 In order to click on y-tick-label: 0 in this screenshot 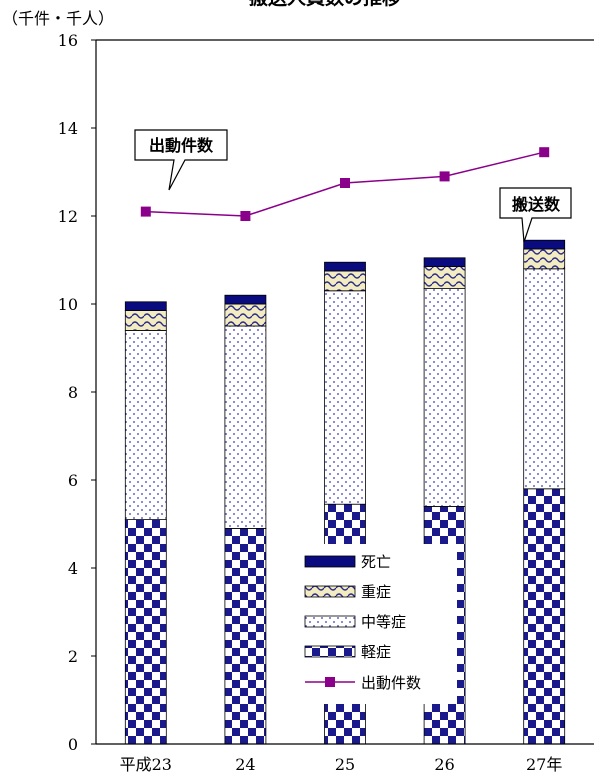, I will do `click(73, 744)`.